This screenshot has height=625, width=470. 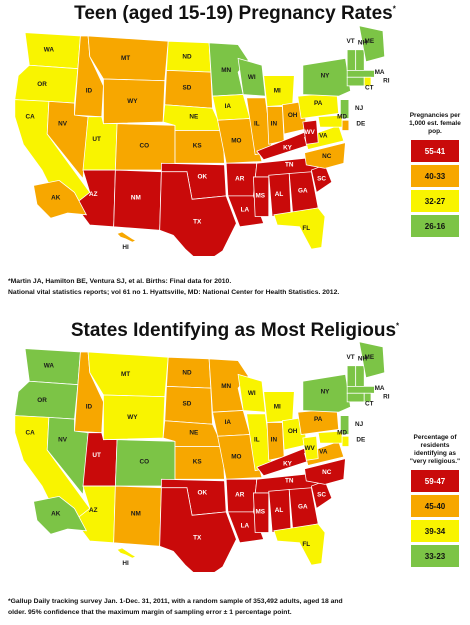 What do you see at coordinates (194, 432) in the screenshot?
I see `state-label-ne: NE` at bounding box center [194, 432].